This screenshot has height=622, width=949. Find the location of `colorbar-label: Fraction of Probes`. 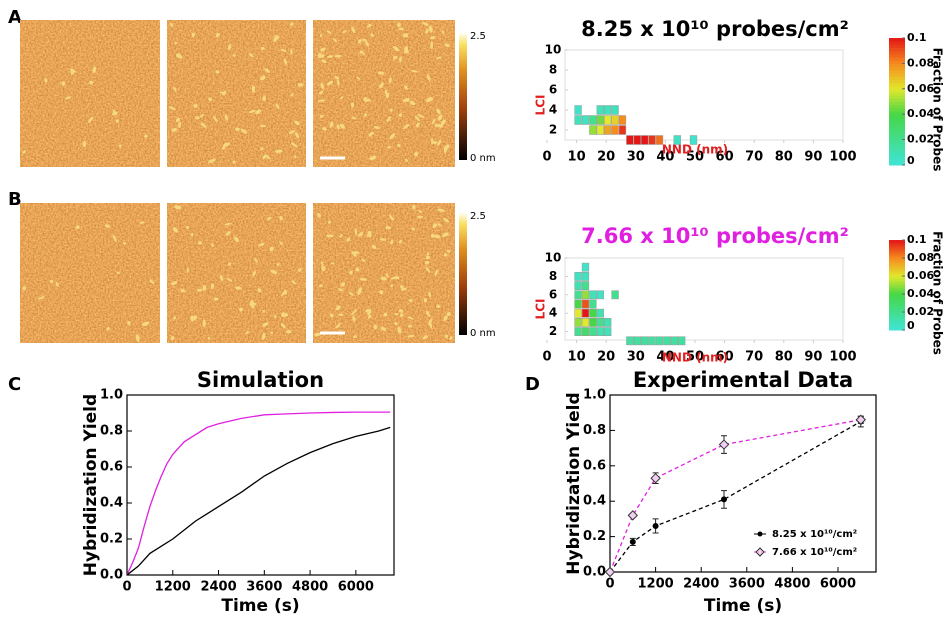

colorbar-label: Fraction of Probes is located at coordinates (938, 293).